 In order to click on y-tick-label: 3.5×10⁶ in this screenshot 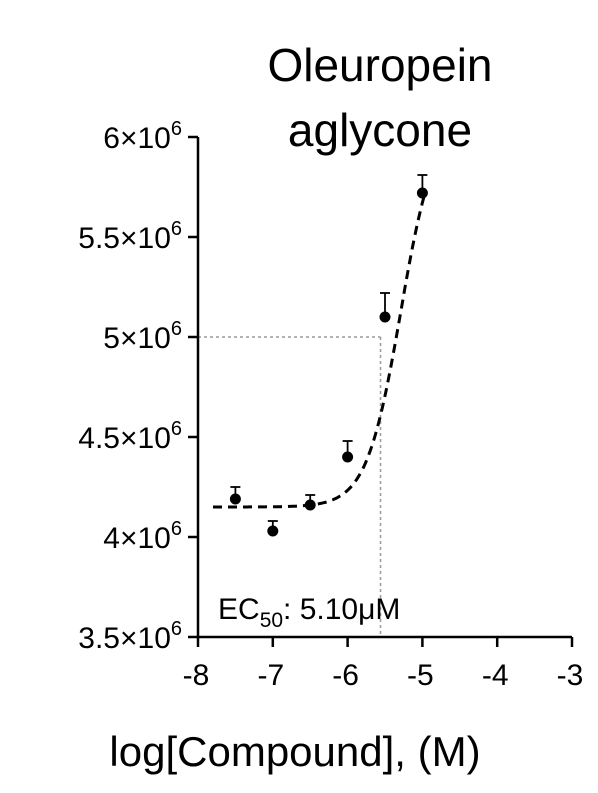, I will do `click(130, 636)`.